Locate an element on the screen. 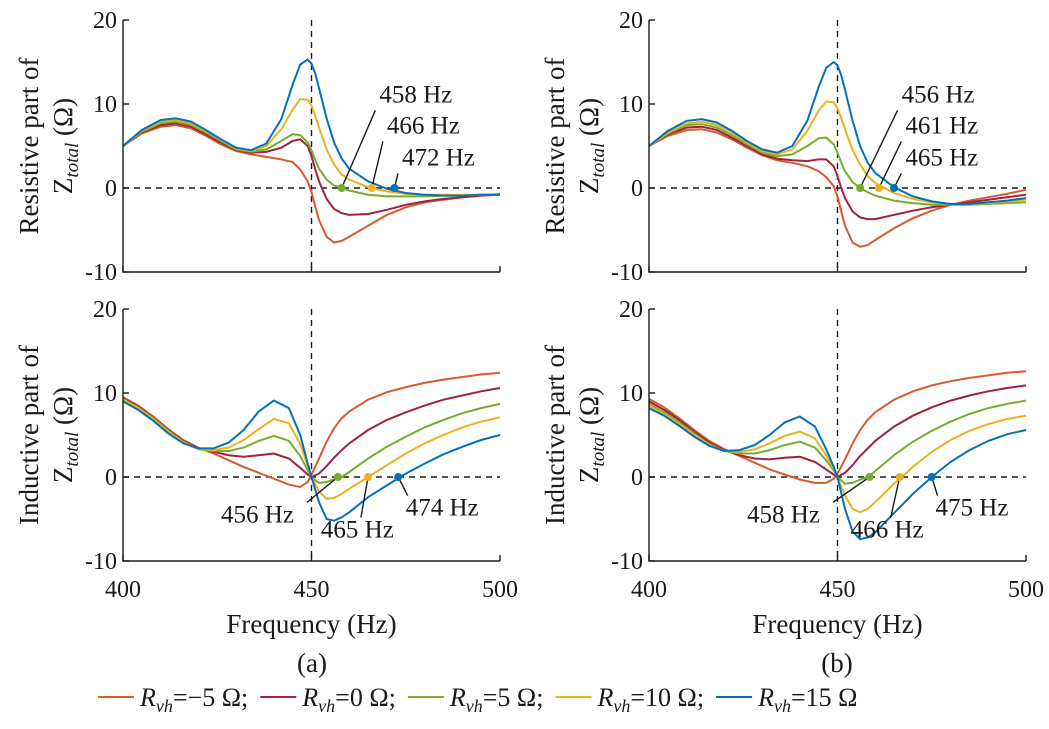 The width and height of the screenshot is (1049, 729). panel-label-a: (a) is located at coordinates (312, 663).